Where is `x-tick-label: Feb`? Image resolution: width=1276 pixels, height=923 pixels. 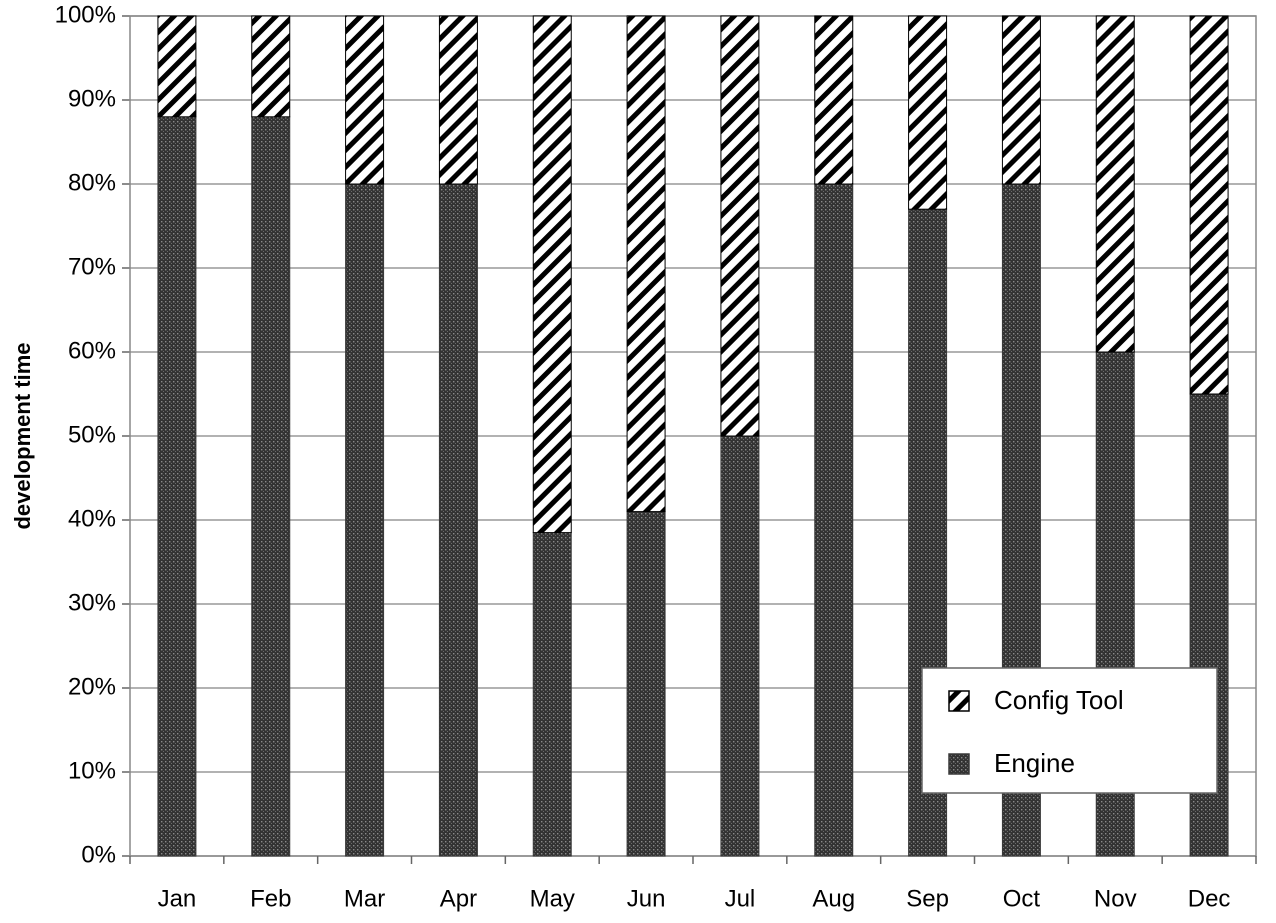 x-tick-label: Feb is located at coordinates (270, 898).